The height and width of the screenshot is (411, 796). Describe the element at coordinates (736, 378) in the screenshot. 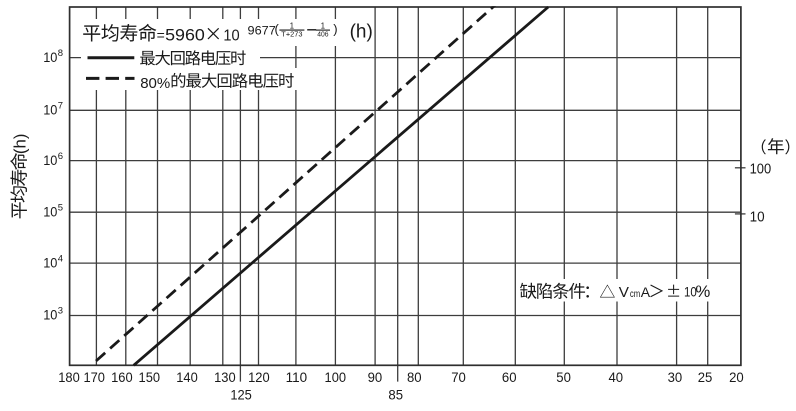

I see `svg-text: 20` at that location.